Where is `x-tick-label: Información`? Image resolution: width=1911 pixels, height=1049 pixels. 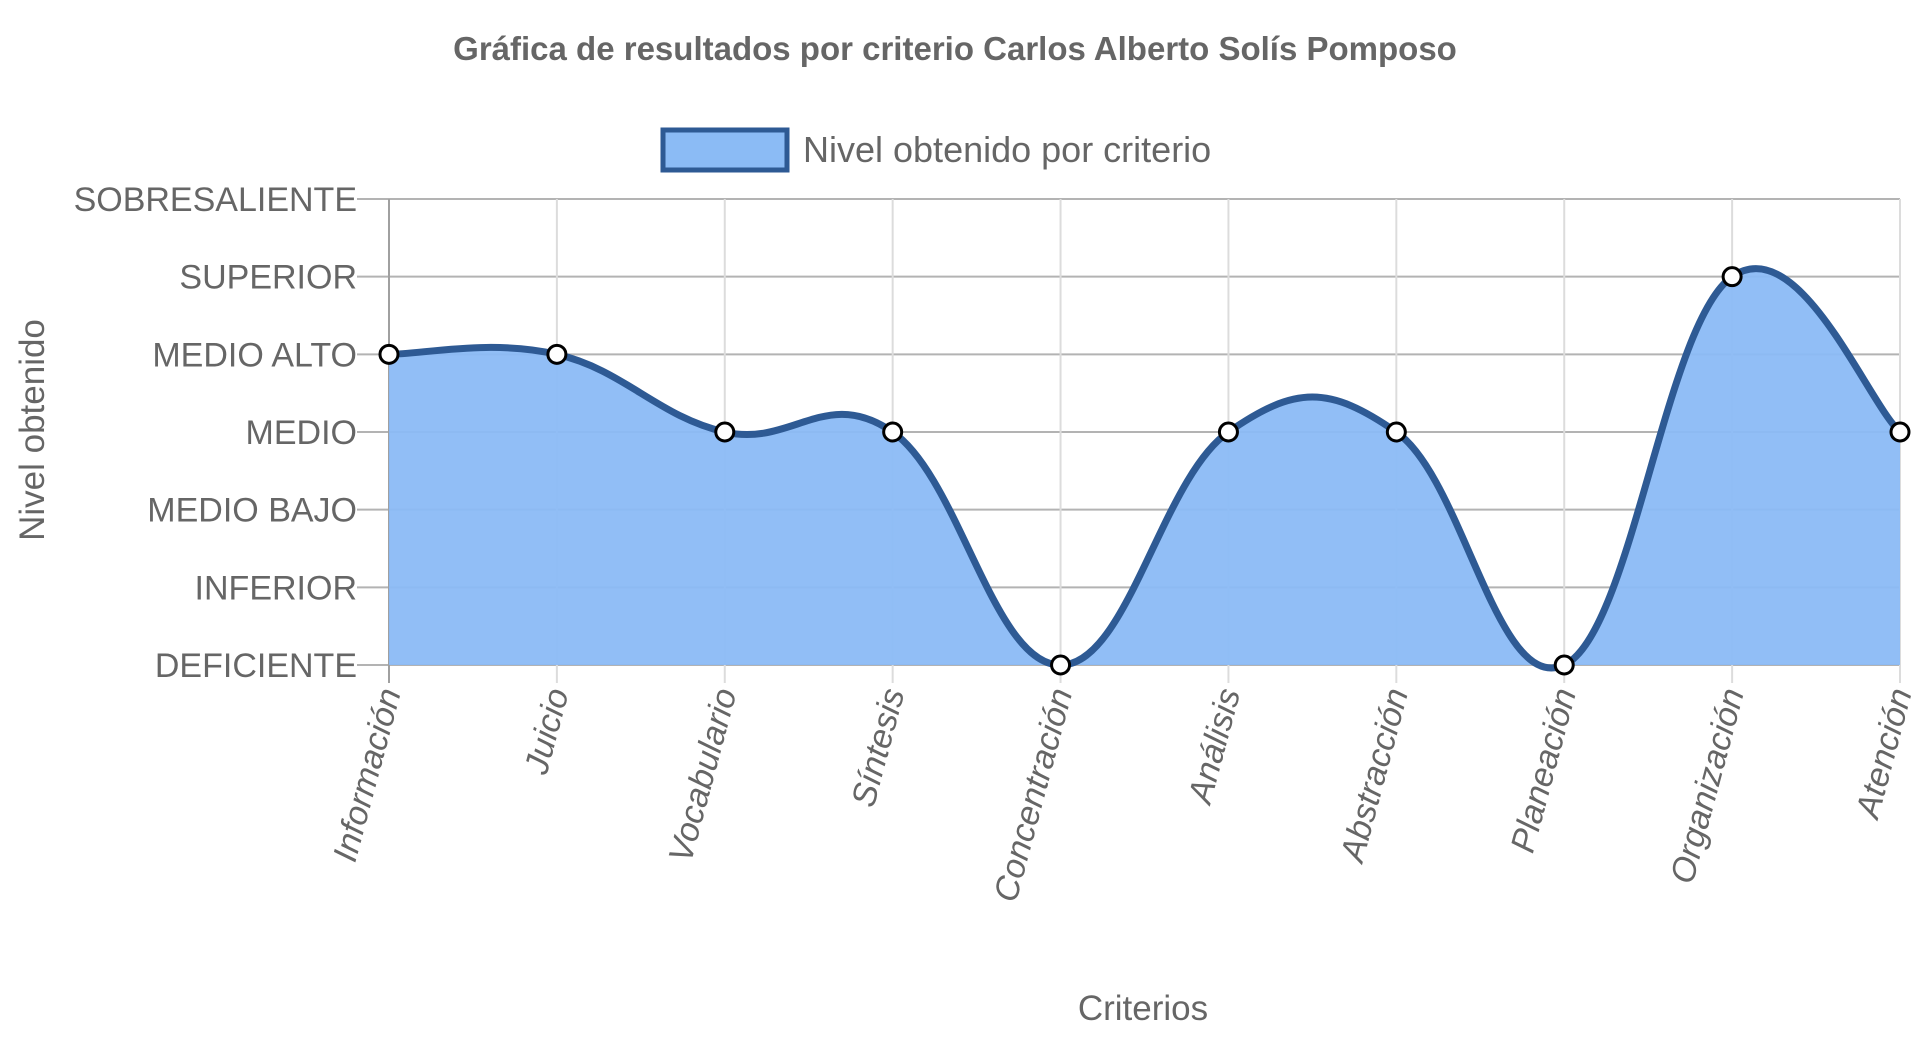
x-tick-label: Información is located at coordinates (367, 774).